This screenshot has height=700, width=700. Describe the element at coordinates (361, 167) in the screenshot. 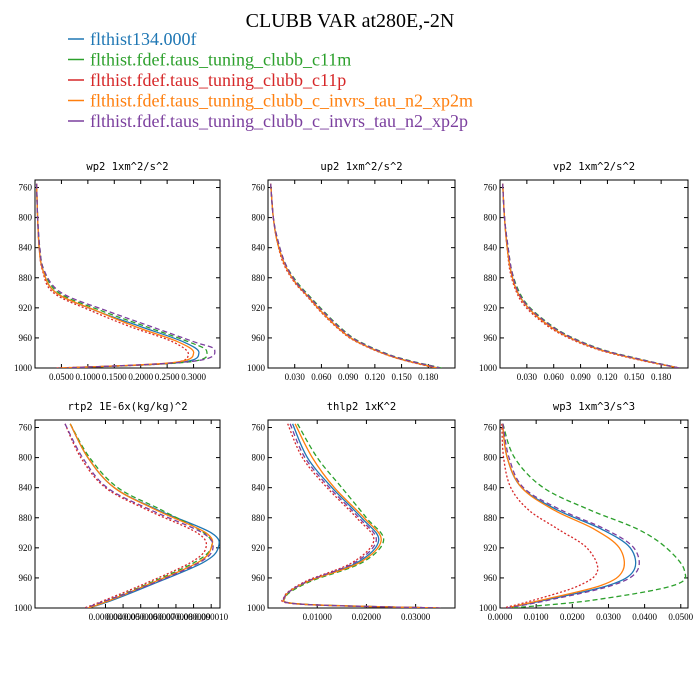

I see `panel-title: up2 1xm^2/s^2` at that location.